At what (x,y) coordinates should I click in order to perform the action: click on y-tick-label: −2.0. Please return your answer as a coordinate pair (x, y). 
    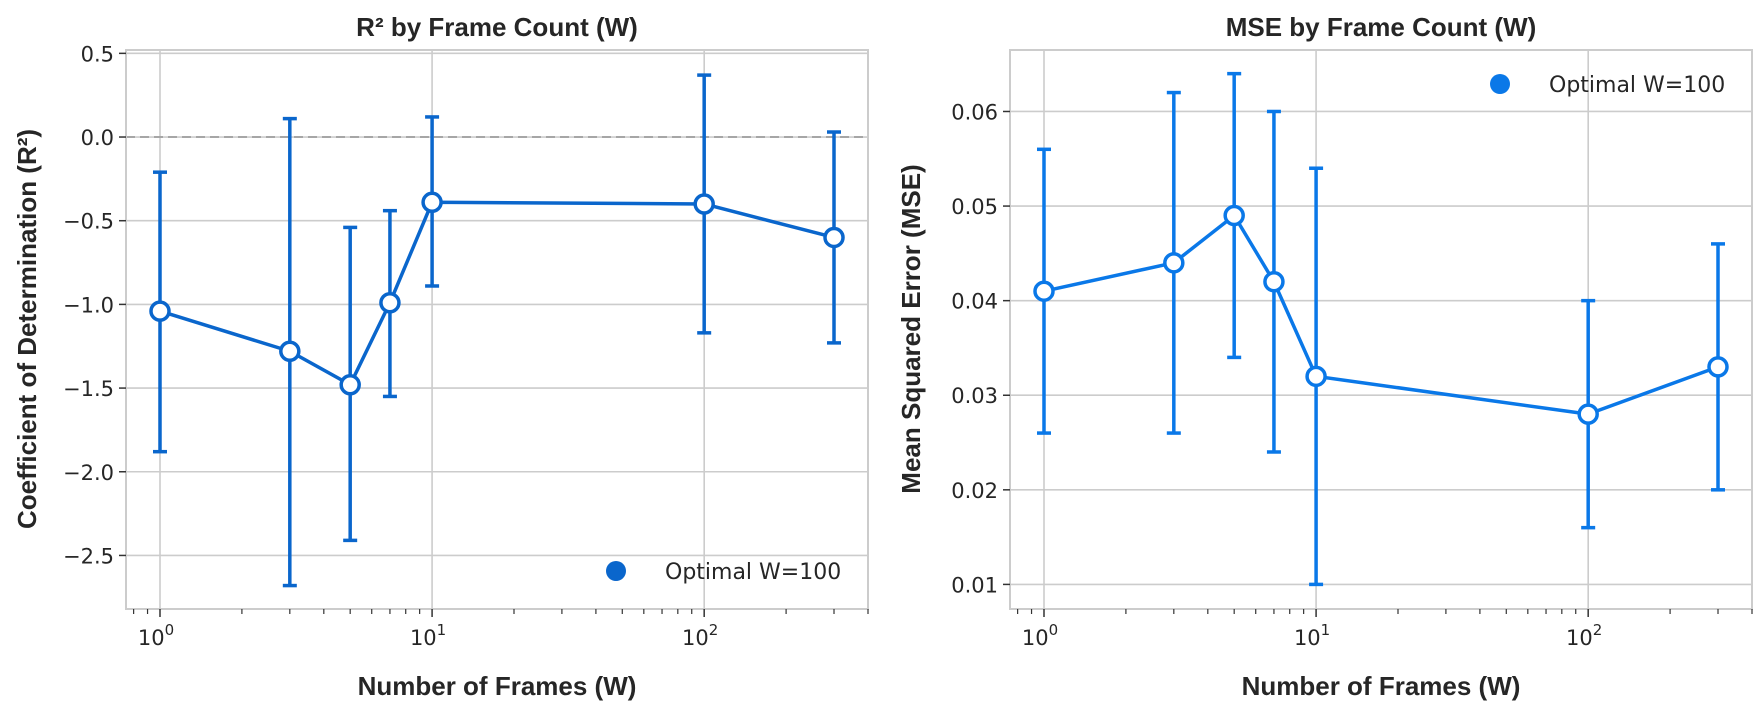
    Looking at the image, I should click on (88, 473).